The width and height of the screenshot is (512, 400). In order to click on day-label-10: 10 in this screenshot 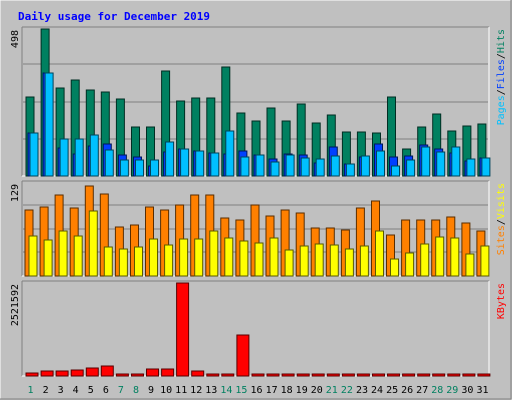, I will do `click(166, 390)`.